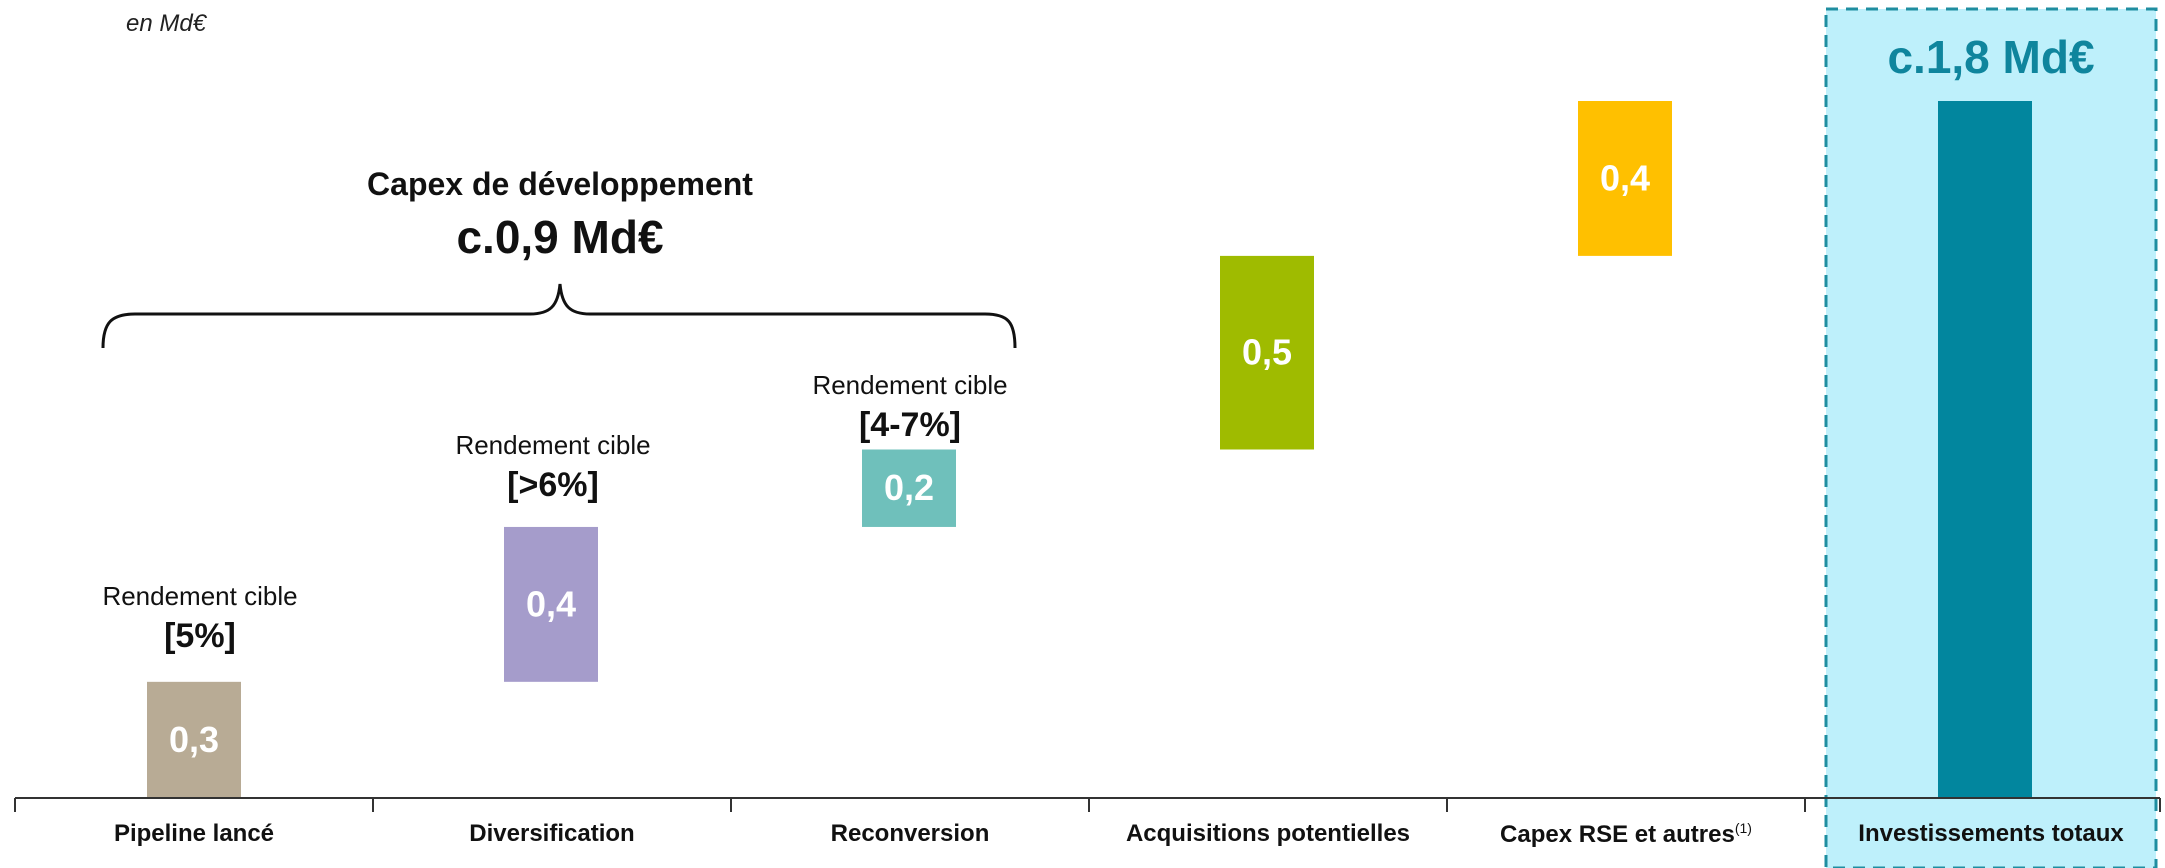  I want to click on category-label-0: Pipeline lancé, so click(194, 833).